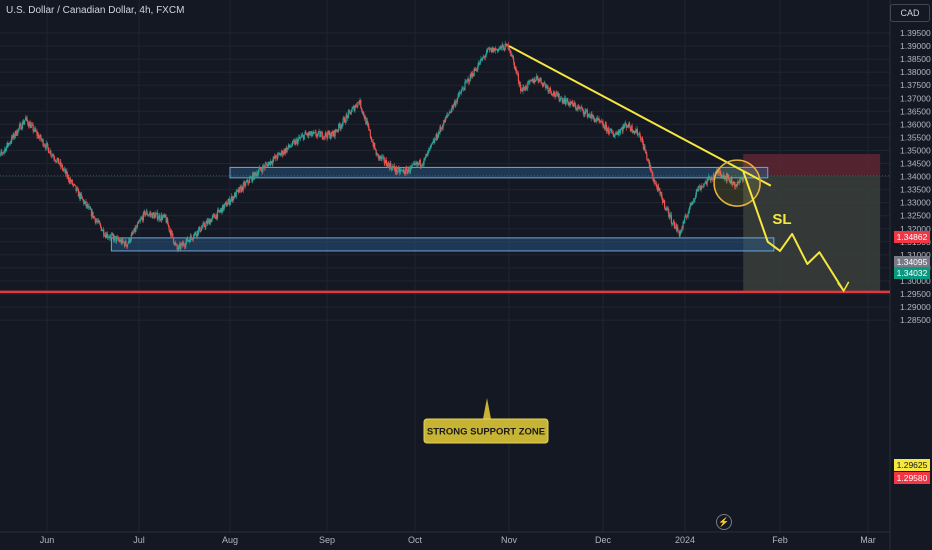  What do you see at coordinates (910, 13) in the screenshot?
I see `currency-button: CAD` at bounding box center [910, 13].